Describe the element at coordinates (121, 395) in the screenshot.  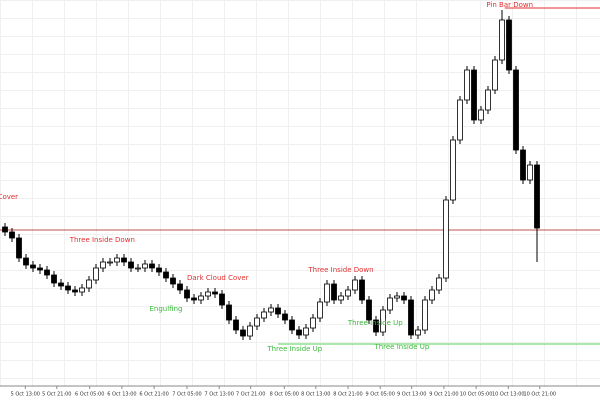
I see `x-tick-label: 6 Oct 13:00` at that location.